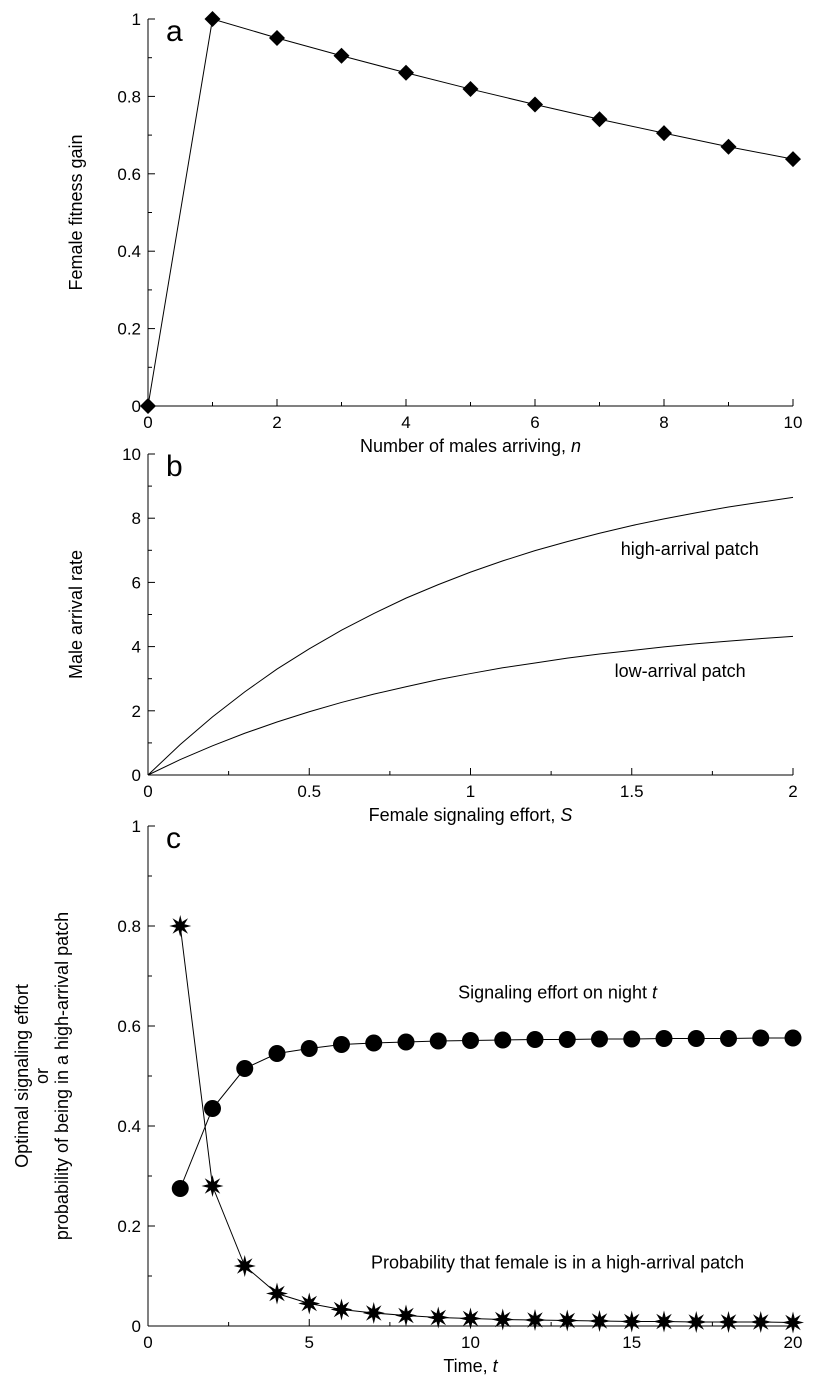  What do you see at coordinates (309, 1342) in the screenshot?
I see `x-tick-label: 5` at bounding box center [309, 1342].